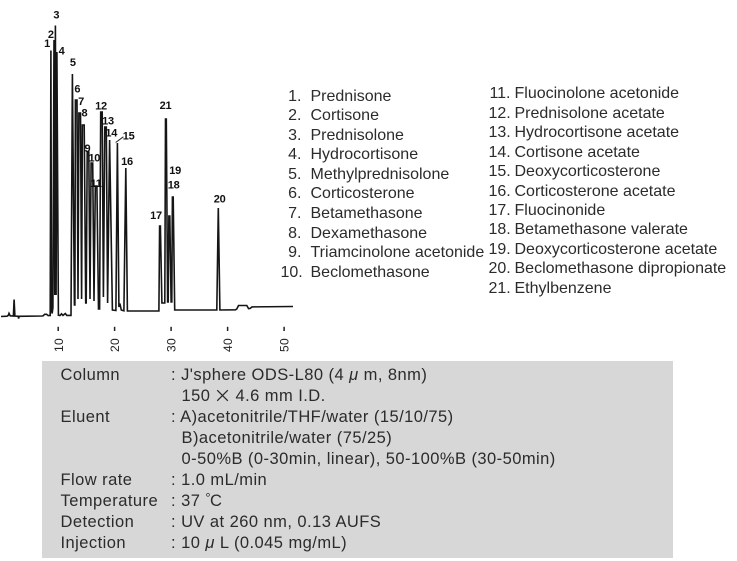  What do you see at coordinates (166, 106) in the screenshot?
I see `svg-text: 21` at bounding box center [166, 106].